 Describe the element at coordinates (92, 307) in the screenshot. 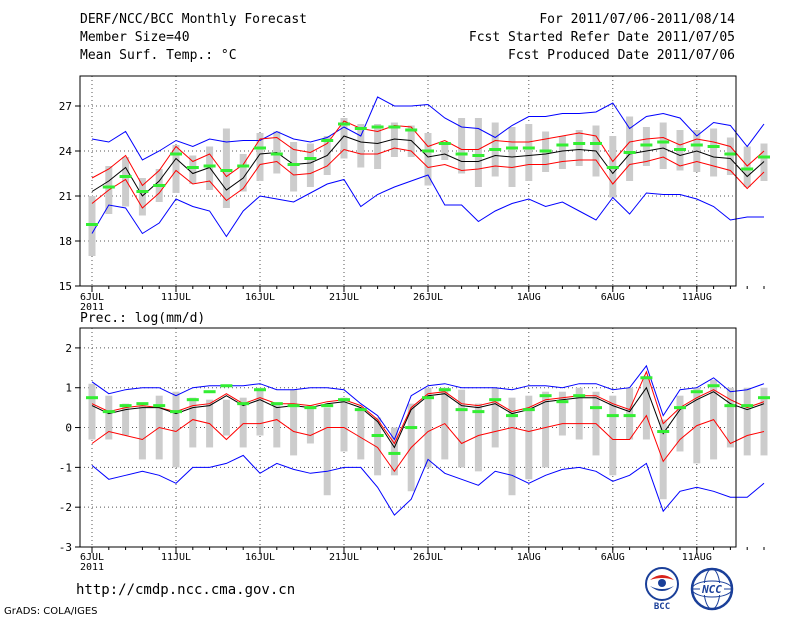

I see `x-year-label: 2011` at that location.